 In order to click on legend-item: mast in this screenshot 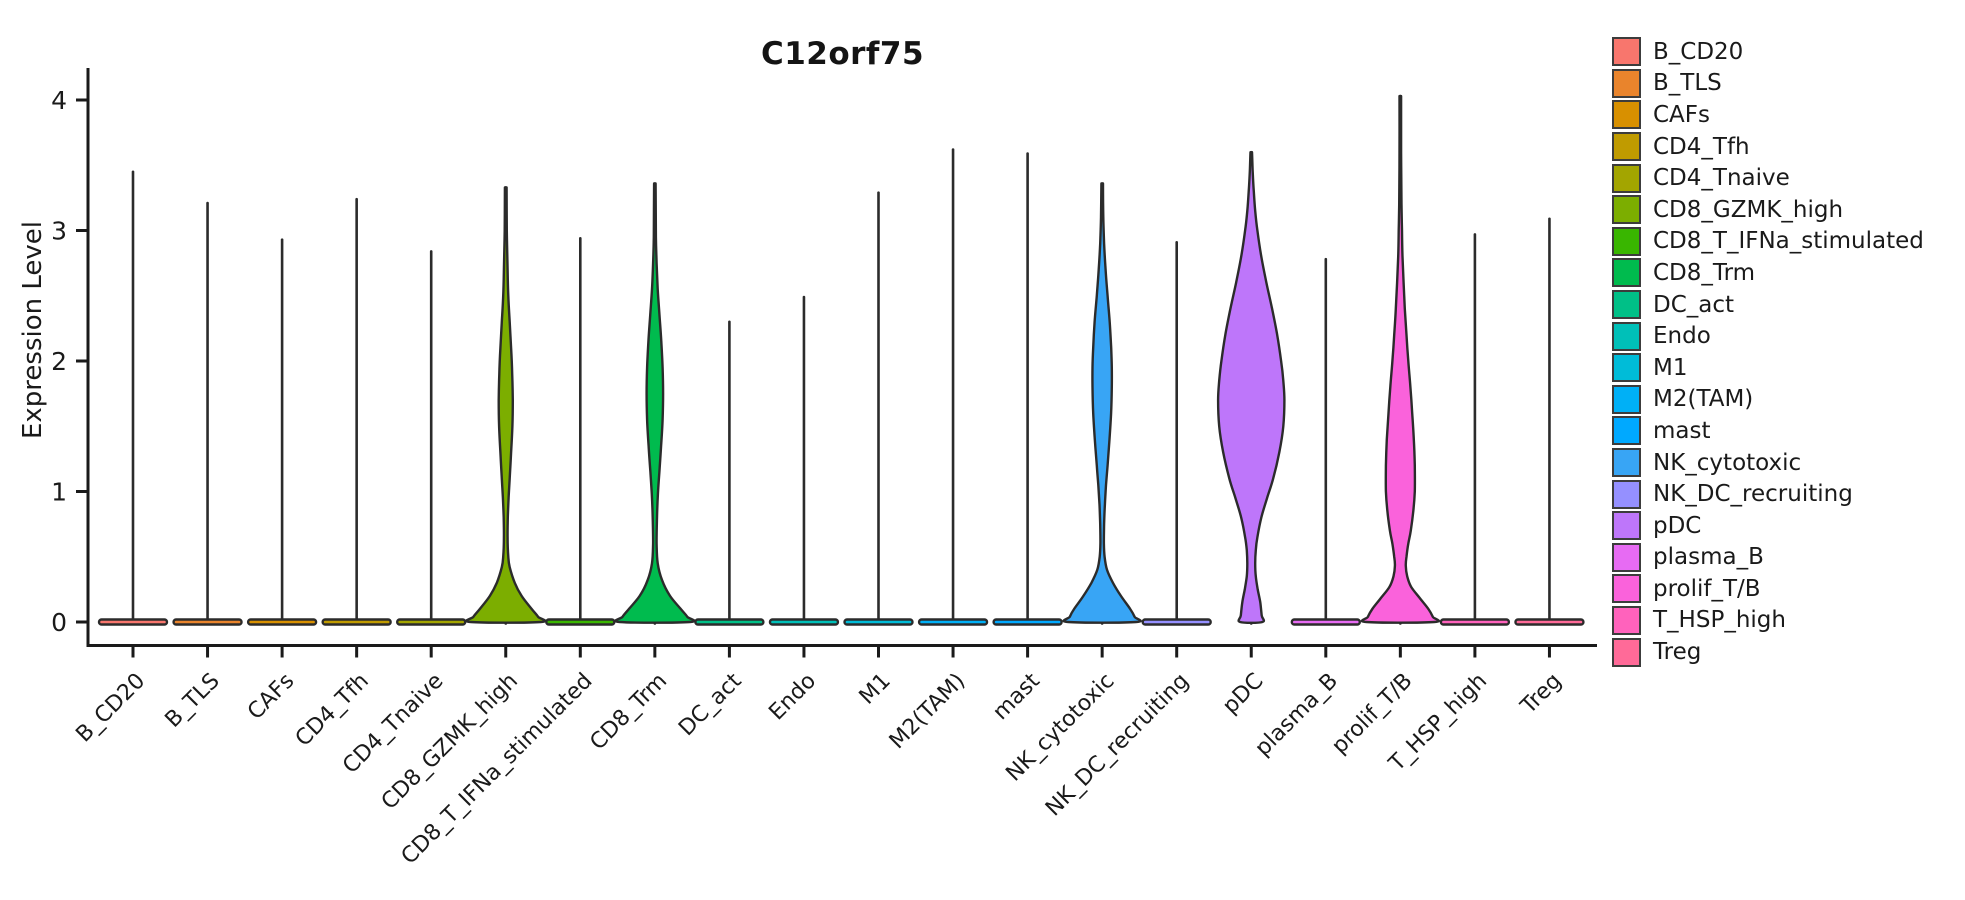, I will do `click(1768, 431)`.